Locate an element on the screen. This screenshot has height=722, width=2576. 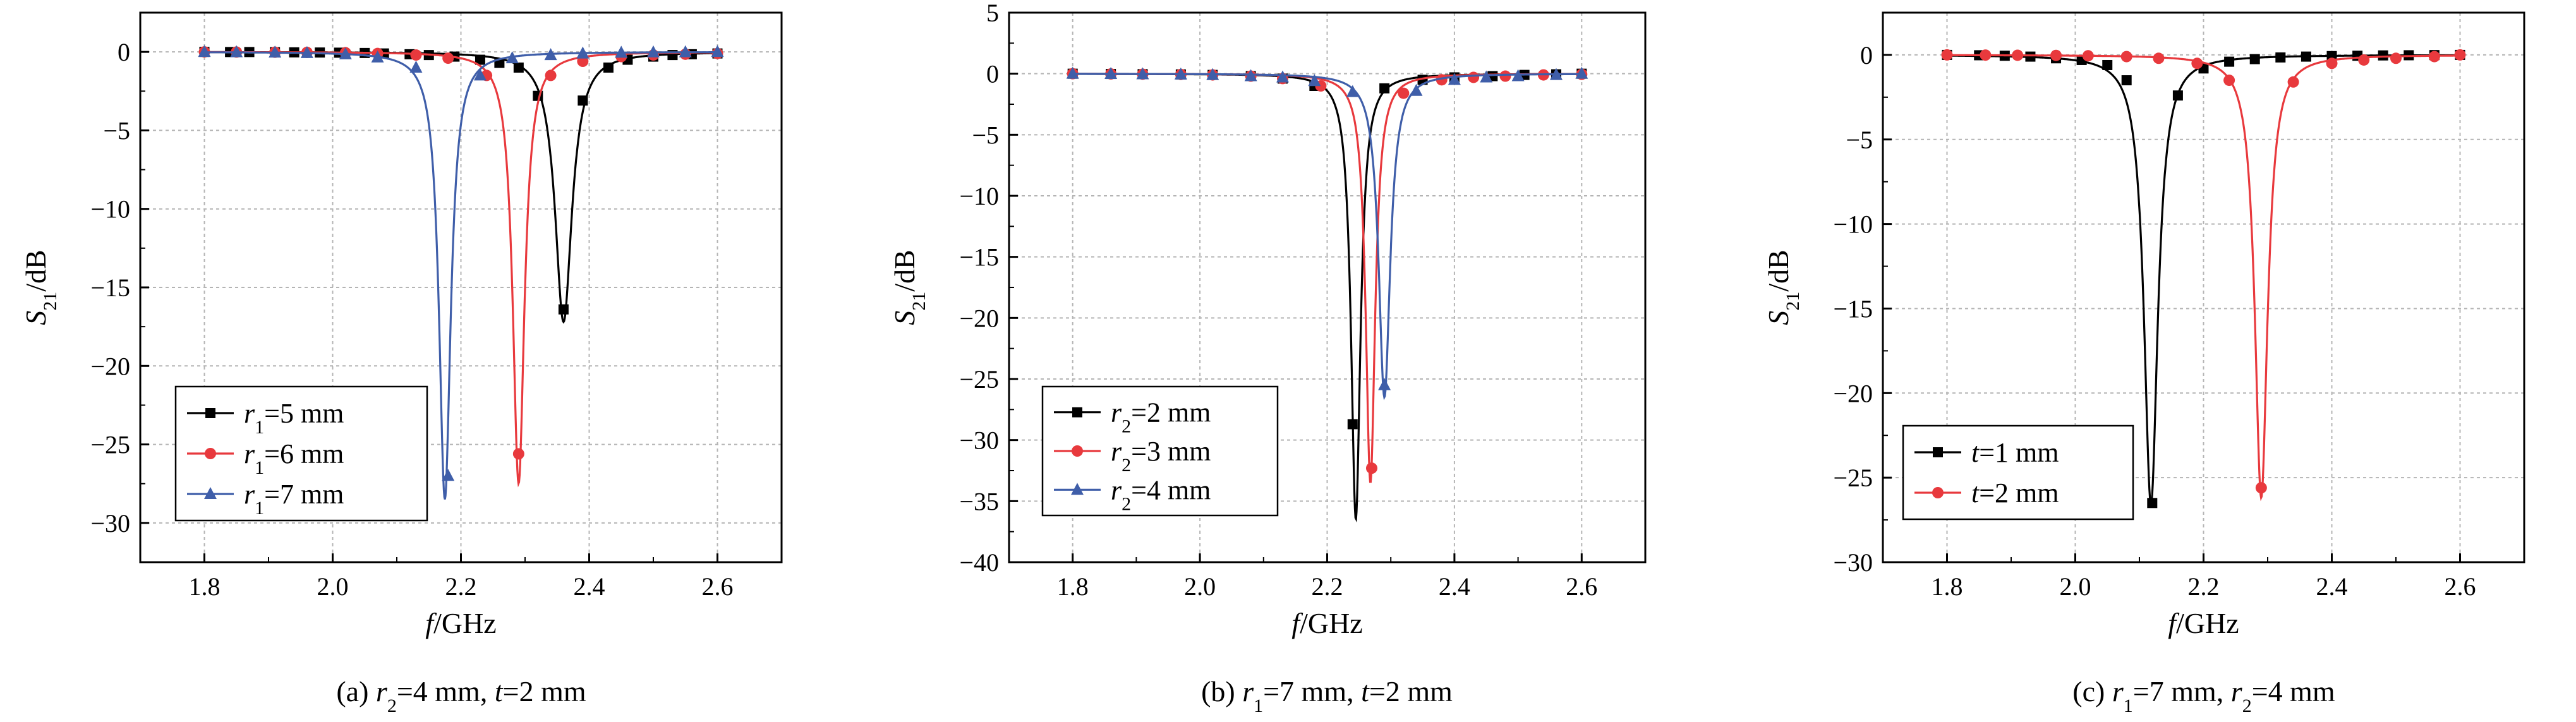
legend-box is located at coordinates (2018, 472).